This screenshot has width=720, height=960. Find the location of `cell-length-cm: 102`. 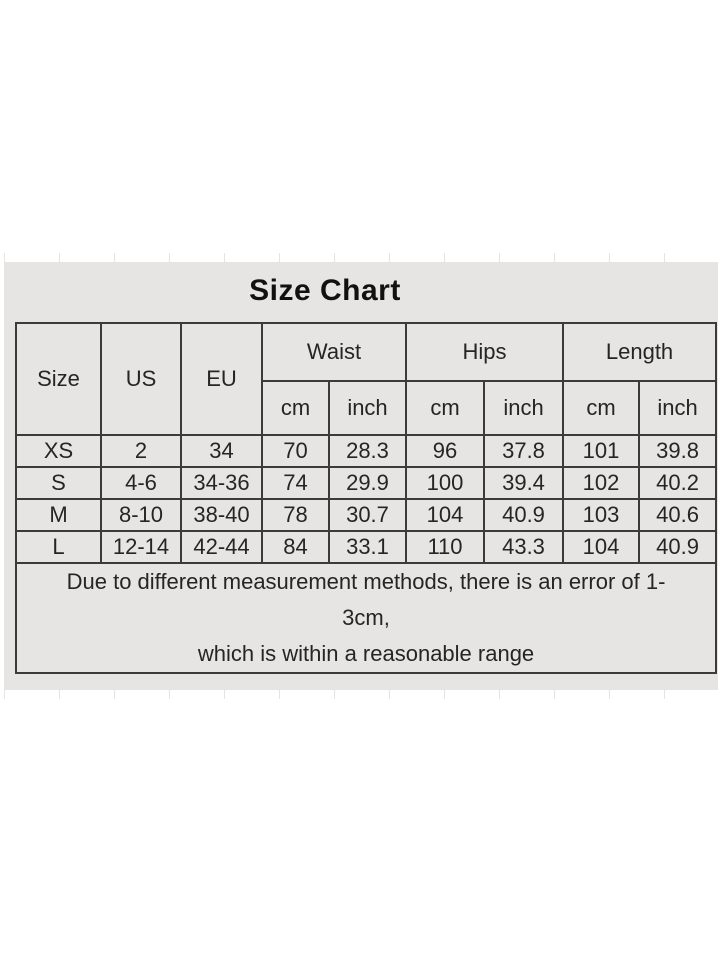

cell-length-cm: 102 is located at coordinates (601, 483).